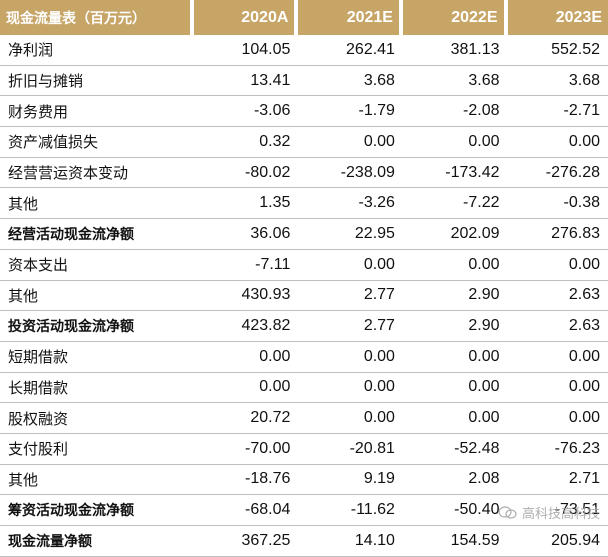 The height and width of the screenshot is (557, 608). What do you see at coordinates (455, 203) in the screenshot?
I see `value-cell: -7.22` at bounding box center [455, 203].